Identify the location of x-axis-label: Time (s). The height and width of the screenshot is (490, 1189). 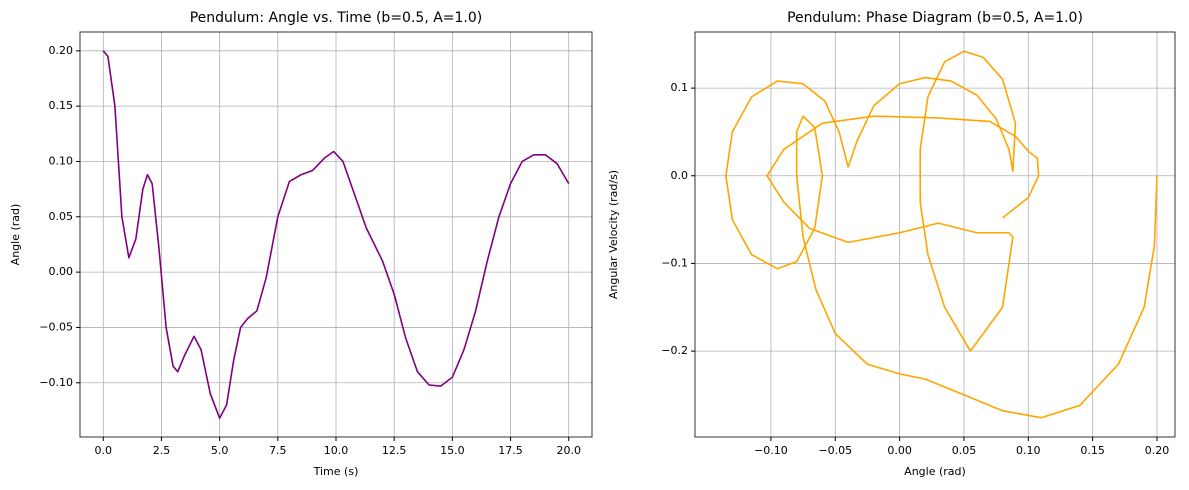
(336, 471).